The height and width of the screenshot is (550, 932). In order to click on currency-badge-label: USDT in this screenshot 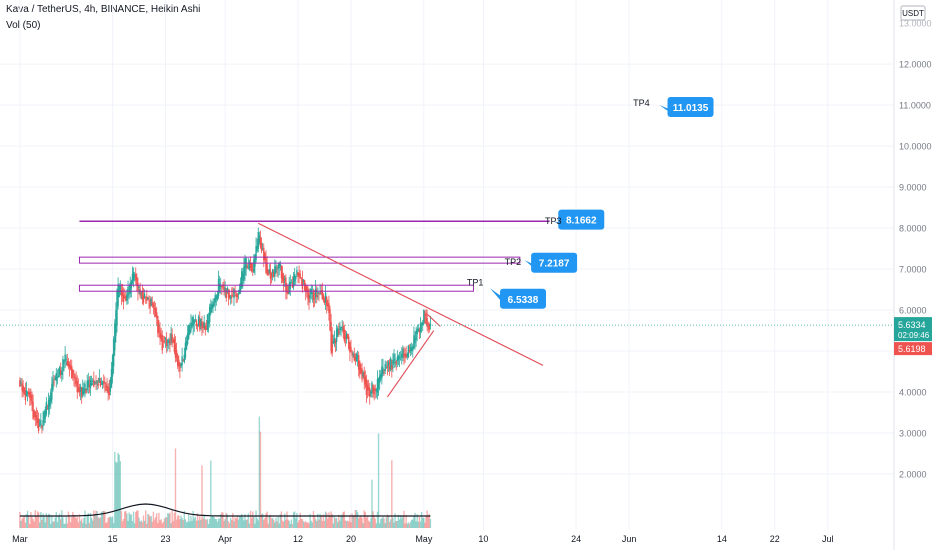, I will do `click(913, 13)`.